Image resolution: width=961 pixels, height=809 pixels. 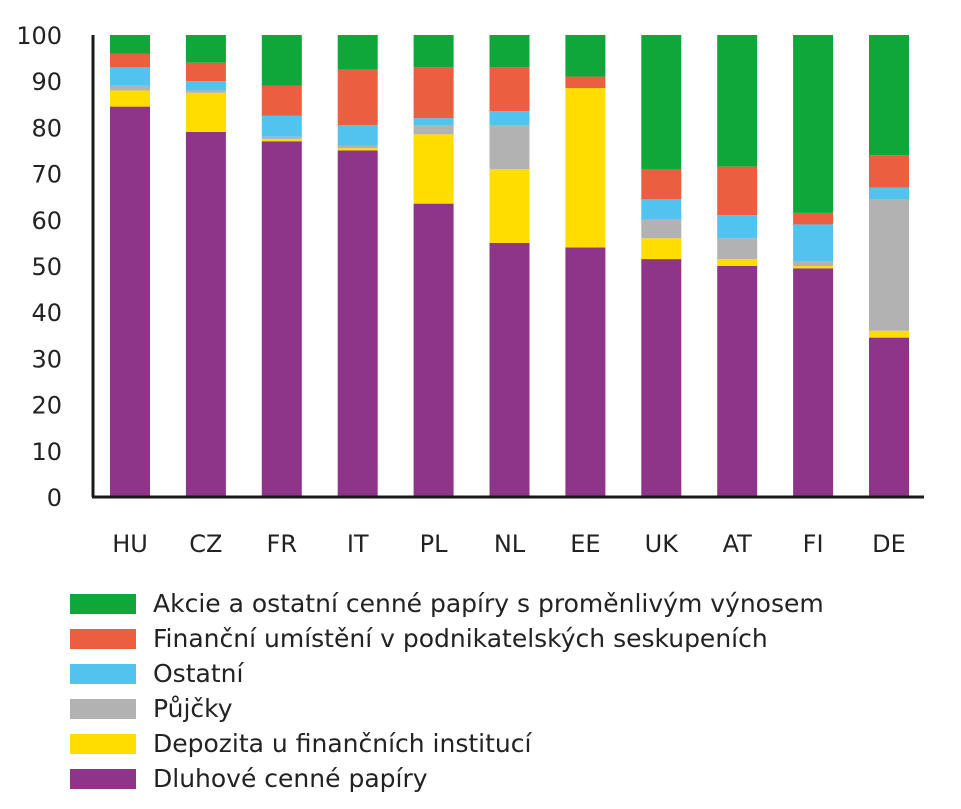 What do you see at coordinates (447, 708) in the screenshot?
I see `legend-item: Půjčky` at bounding box center [447, 708].